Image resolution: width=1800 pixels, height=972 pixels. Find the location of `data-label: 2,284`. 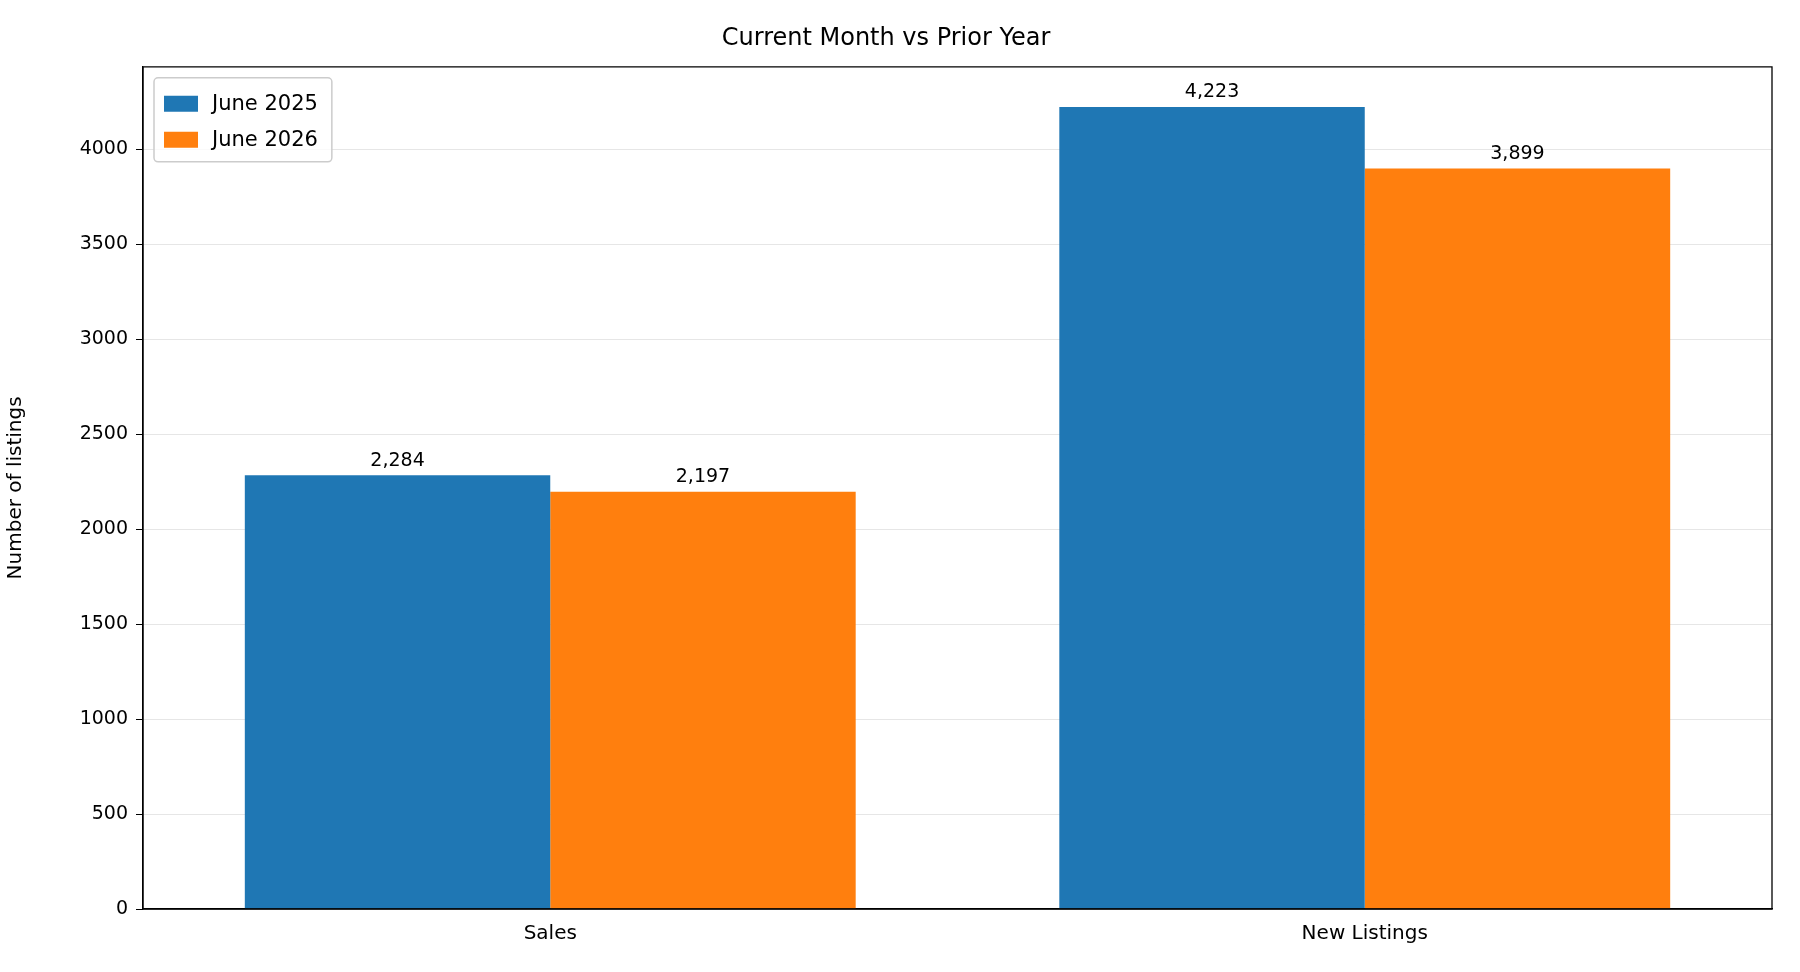

data-label: 2,284 is located at coordinates (397, 458).